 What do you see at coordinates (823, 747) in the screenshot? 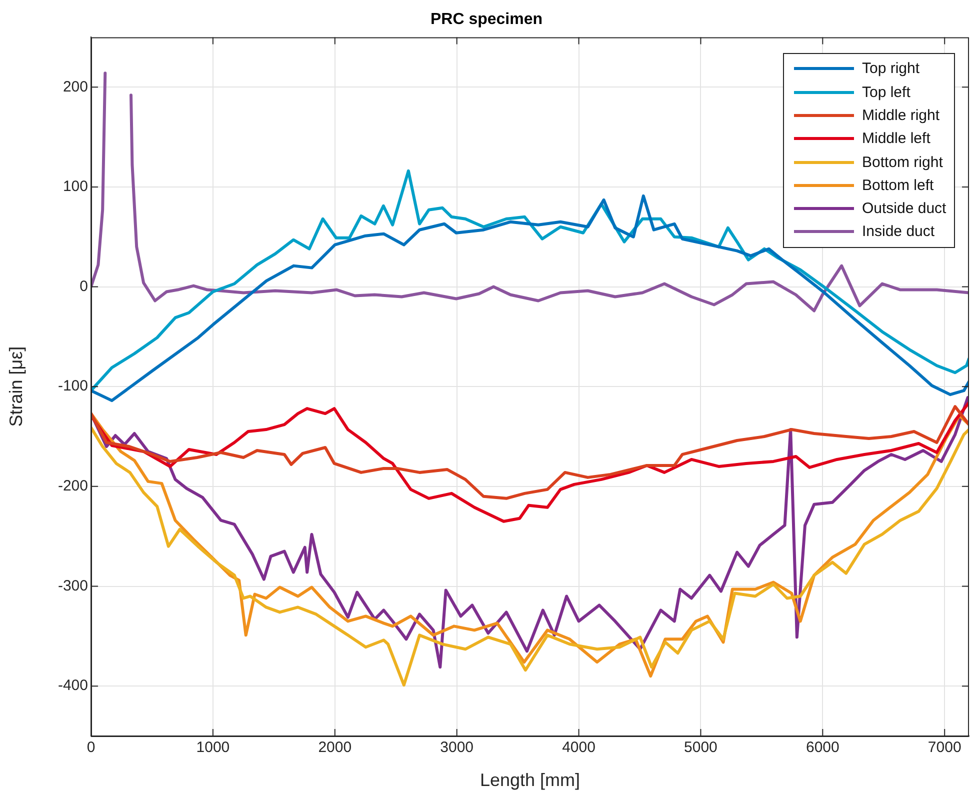
I see `x-tick-label: 6000` at bounding box center [823, 747].